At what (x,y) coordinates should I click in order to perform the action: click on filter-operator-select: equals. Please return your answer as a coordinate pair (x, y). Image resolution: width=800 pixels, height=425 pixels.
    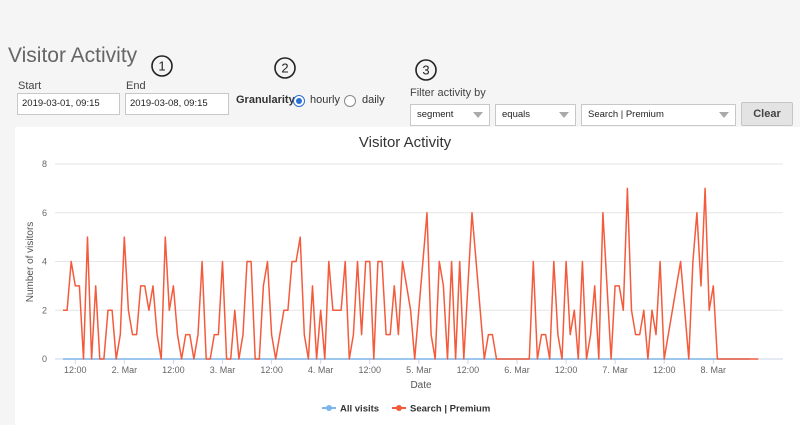
    Looking at the image, I should click on (535, 115).